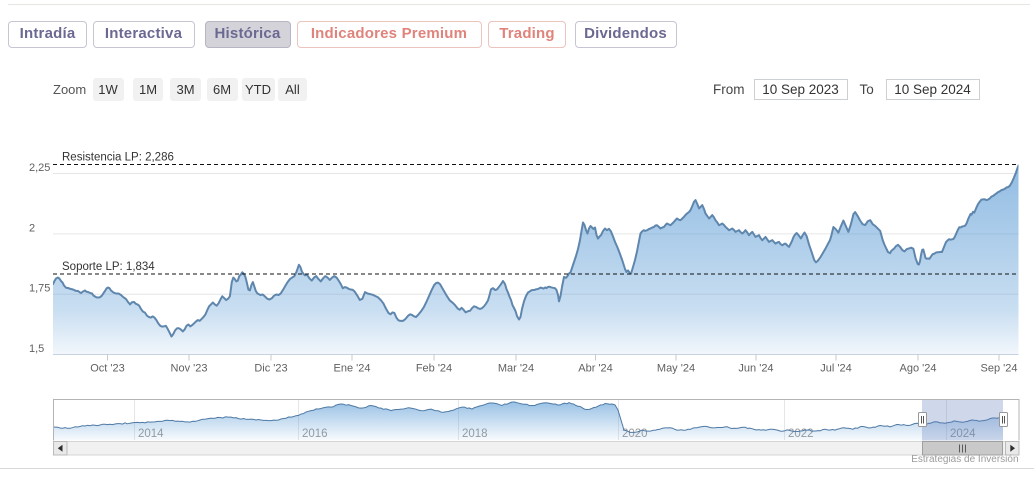 The width and height of the screenshot is (1034, 478). Describe the element at coordinates (676, 369) in the screenshot. I see `svg-text: May '24` at that location.